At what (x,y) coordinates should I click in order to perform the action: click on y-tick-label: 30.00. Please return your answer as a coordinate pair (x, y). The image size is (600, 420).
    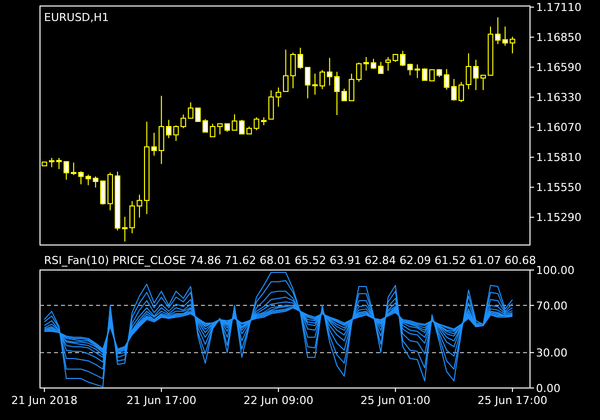
    Looking at the image, I should click on (552, 353).